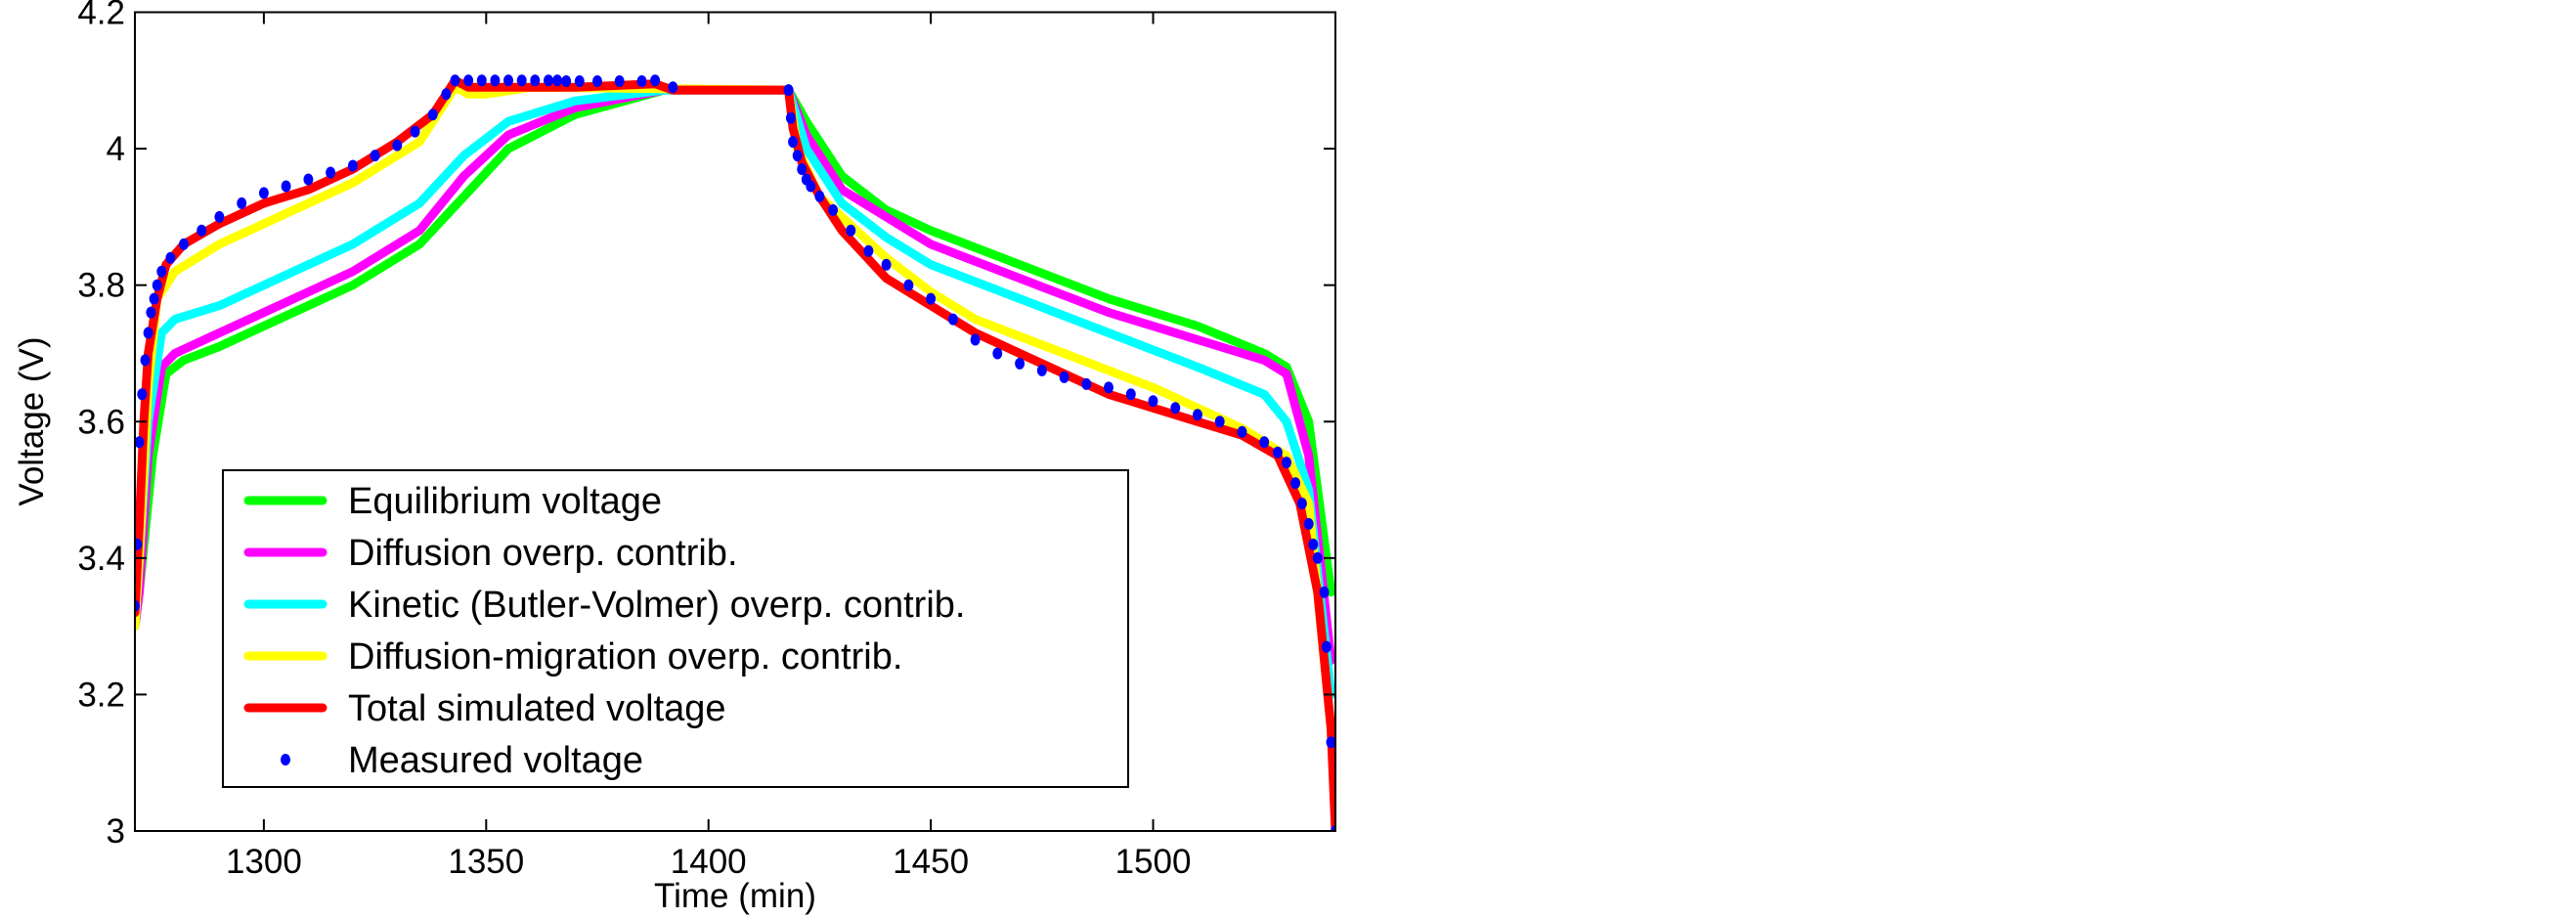 The image size is (2576, 918). What do you see at coordinates (505, 501) in the screenshot?
I see `legend-label: Equilibrium voltage` at bounding box center [505, 501].